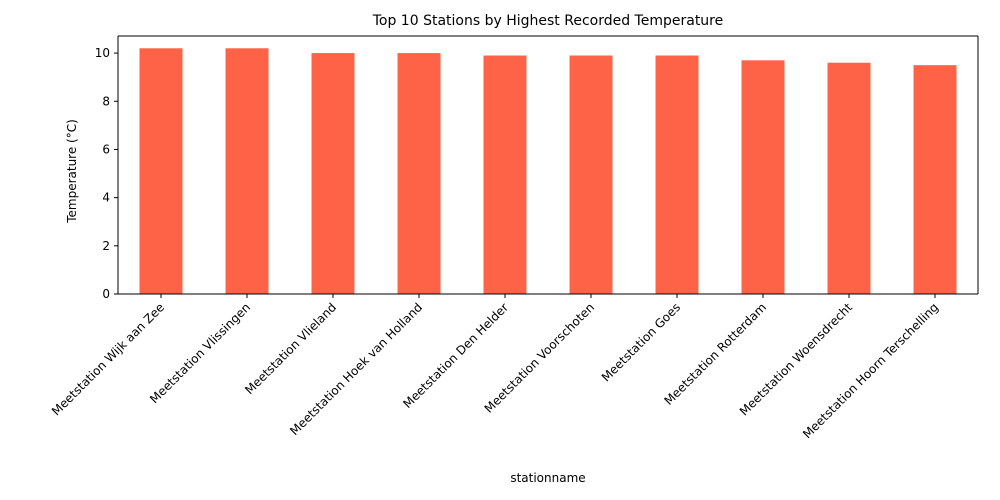  I want to click on x-tick-label: Meetstation Wijk aan Zee, so click(108, 359).